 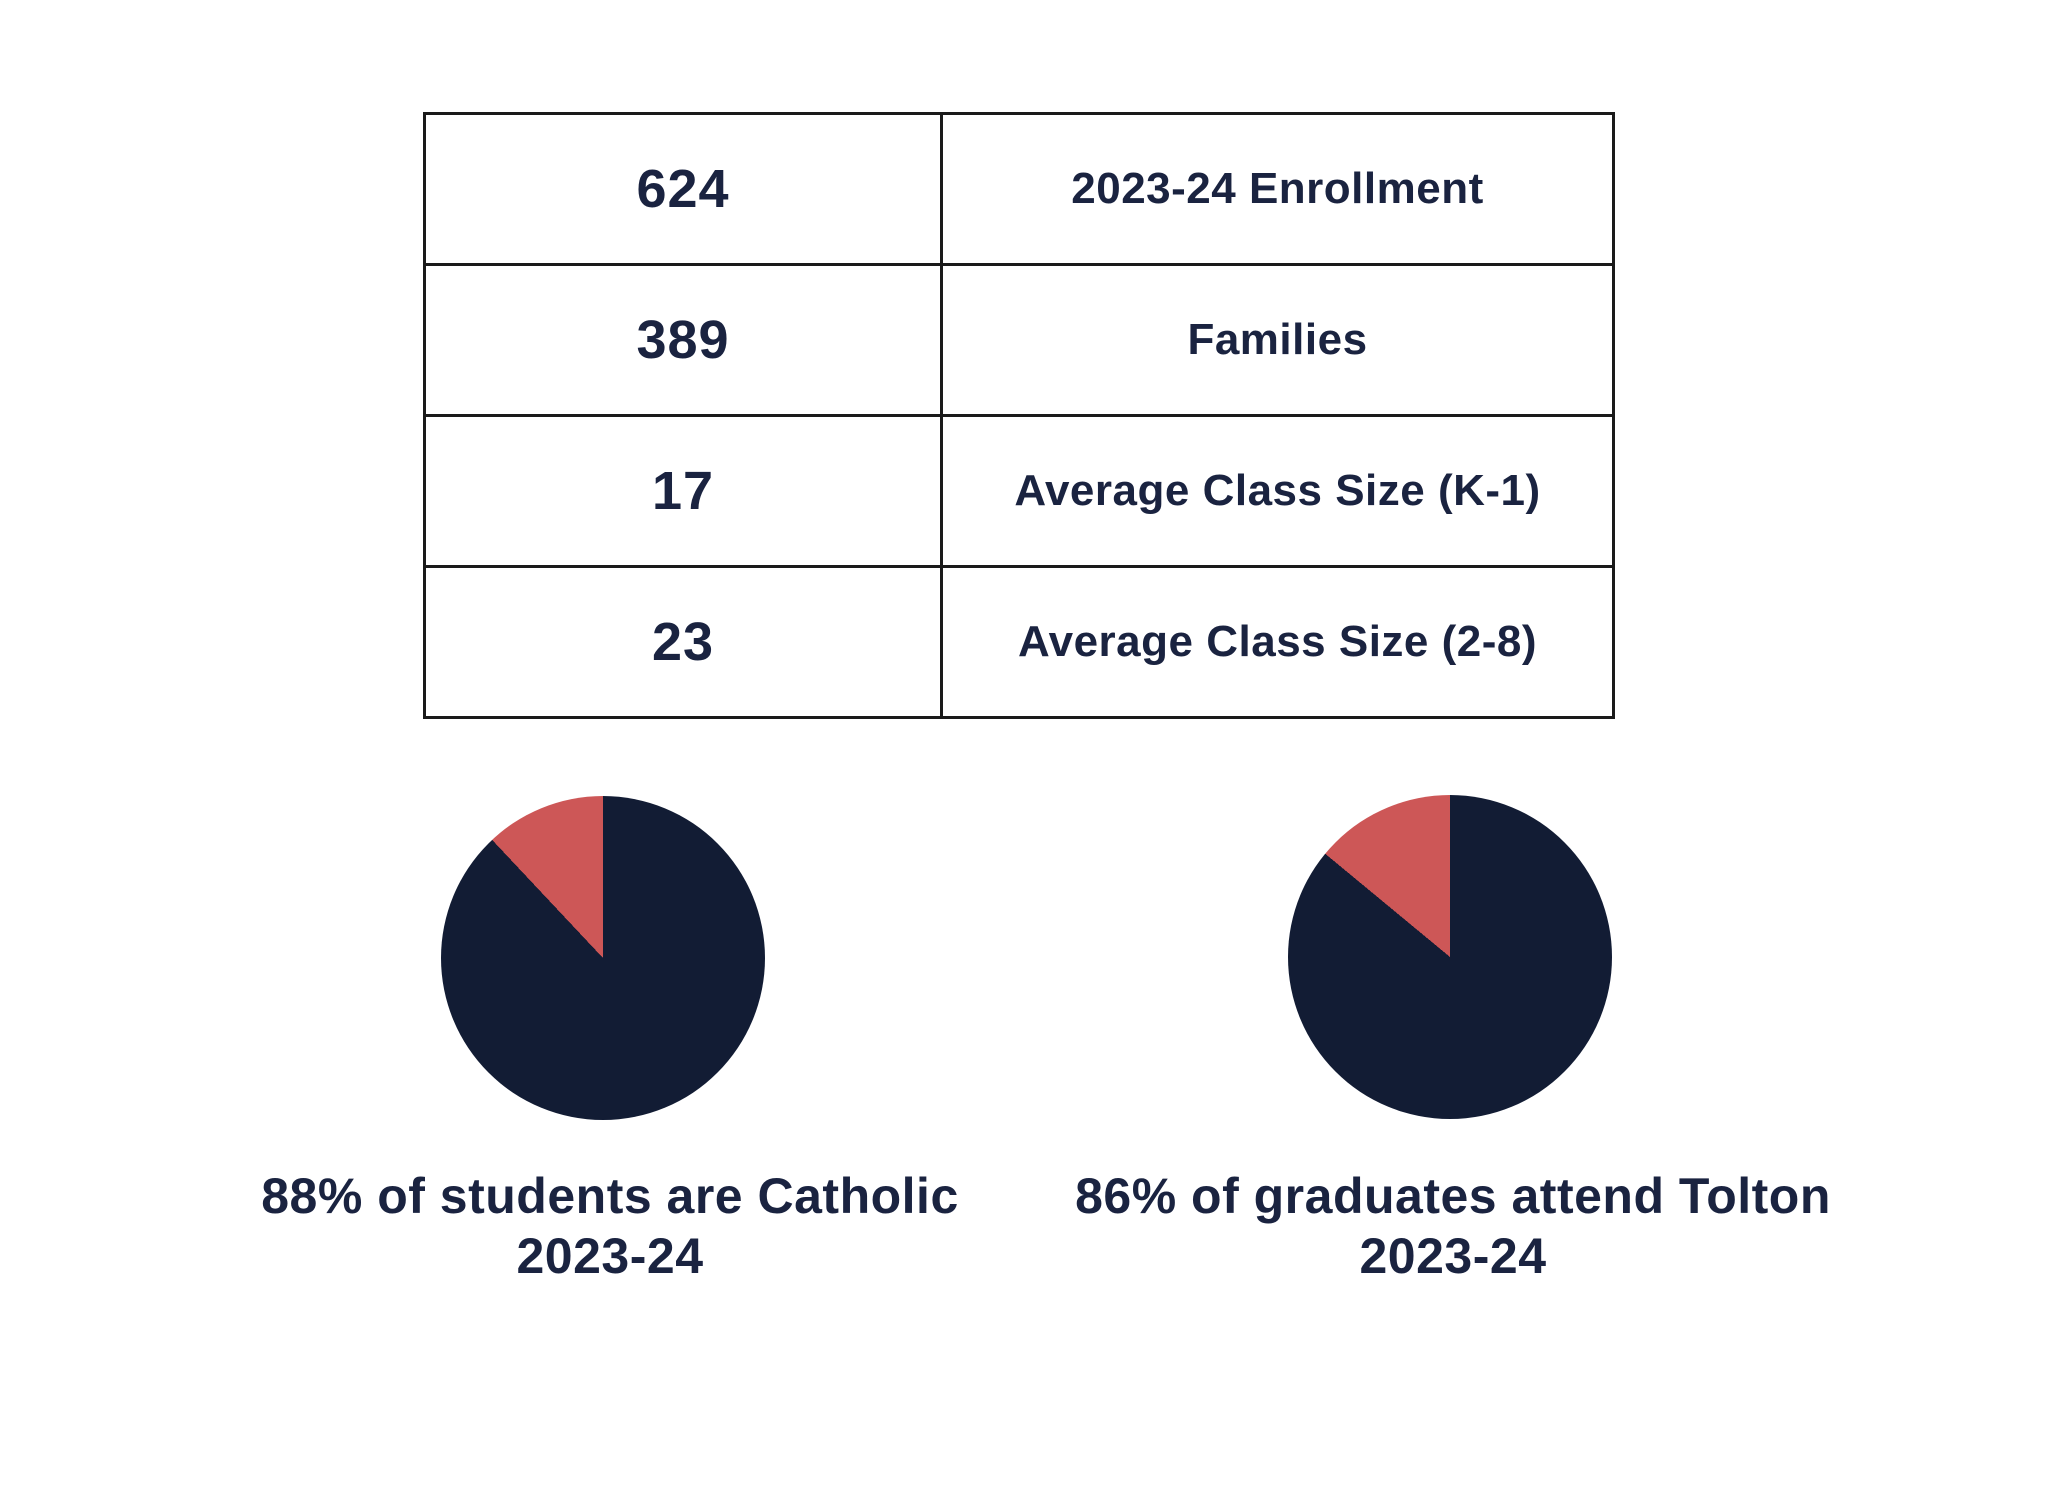 I want to click on stat-value-families: 389, so click(x=683, y=340).